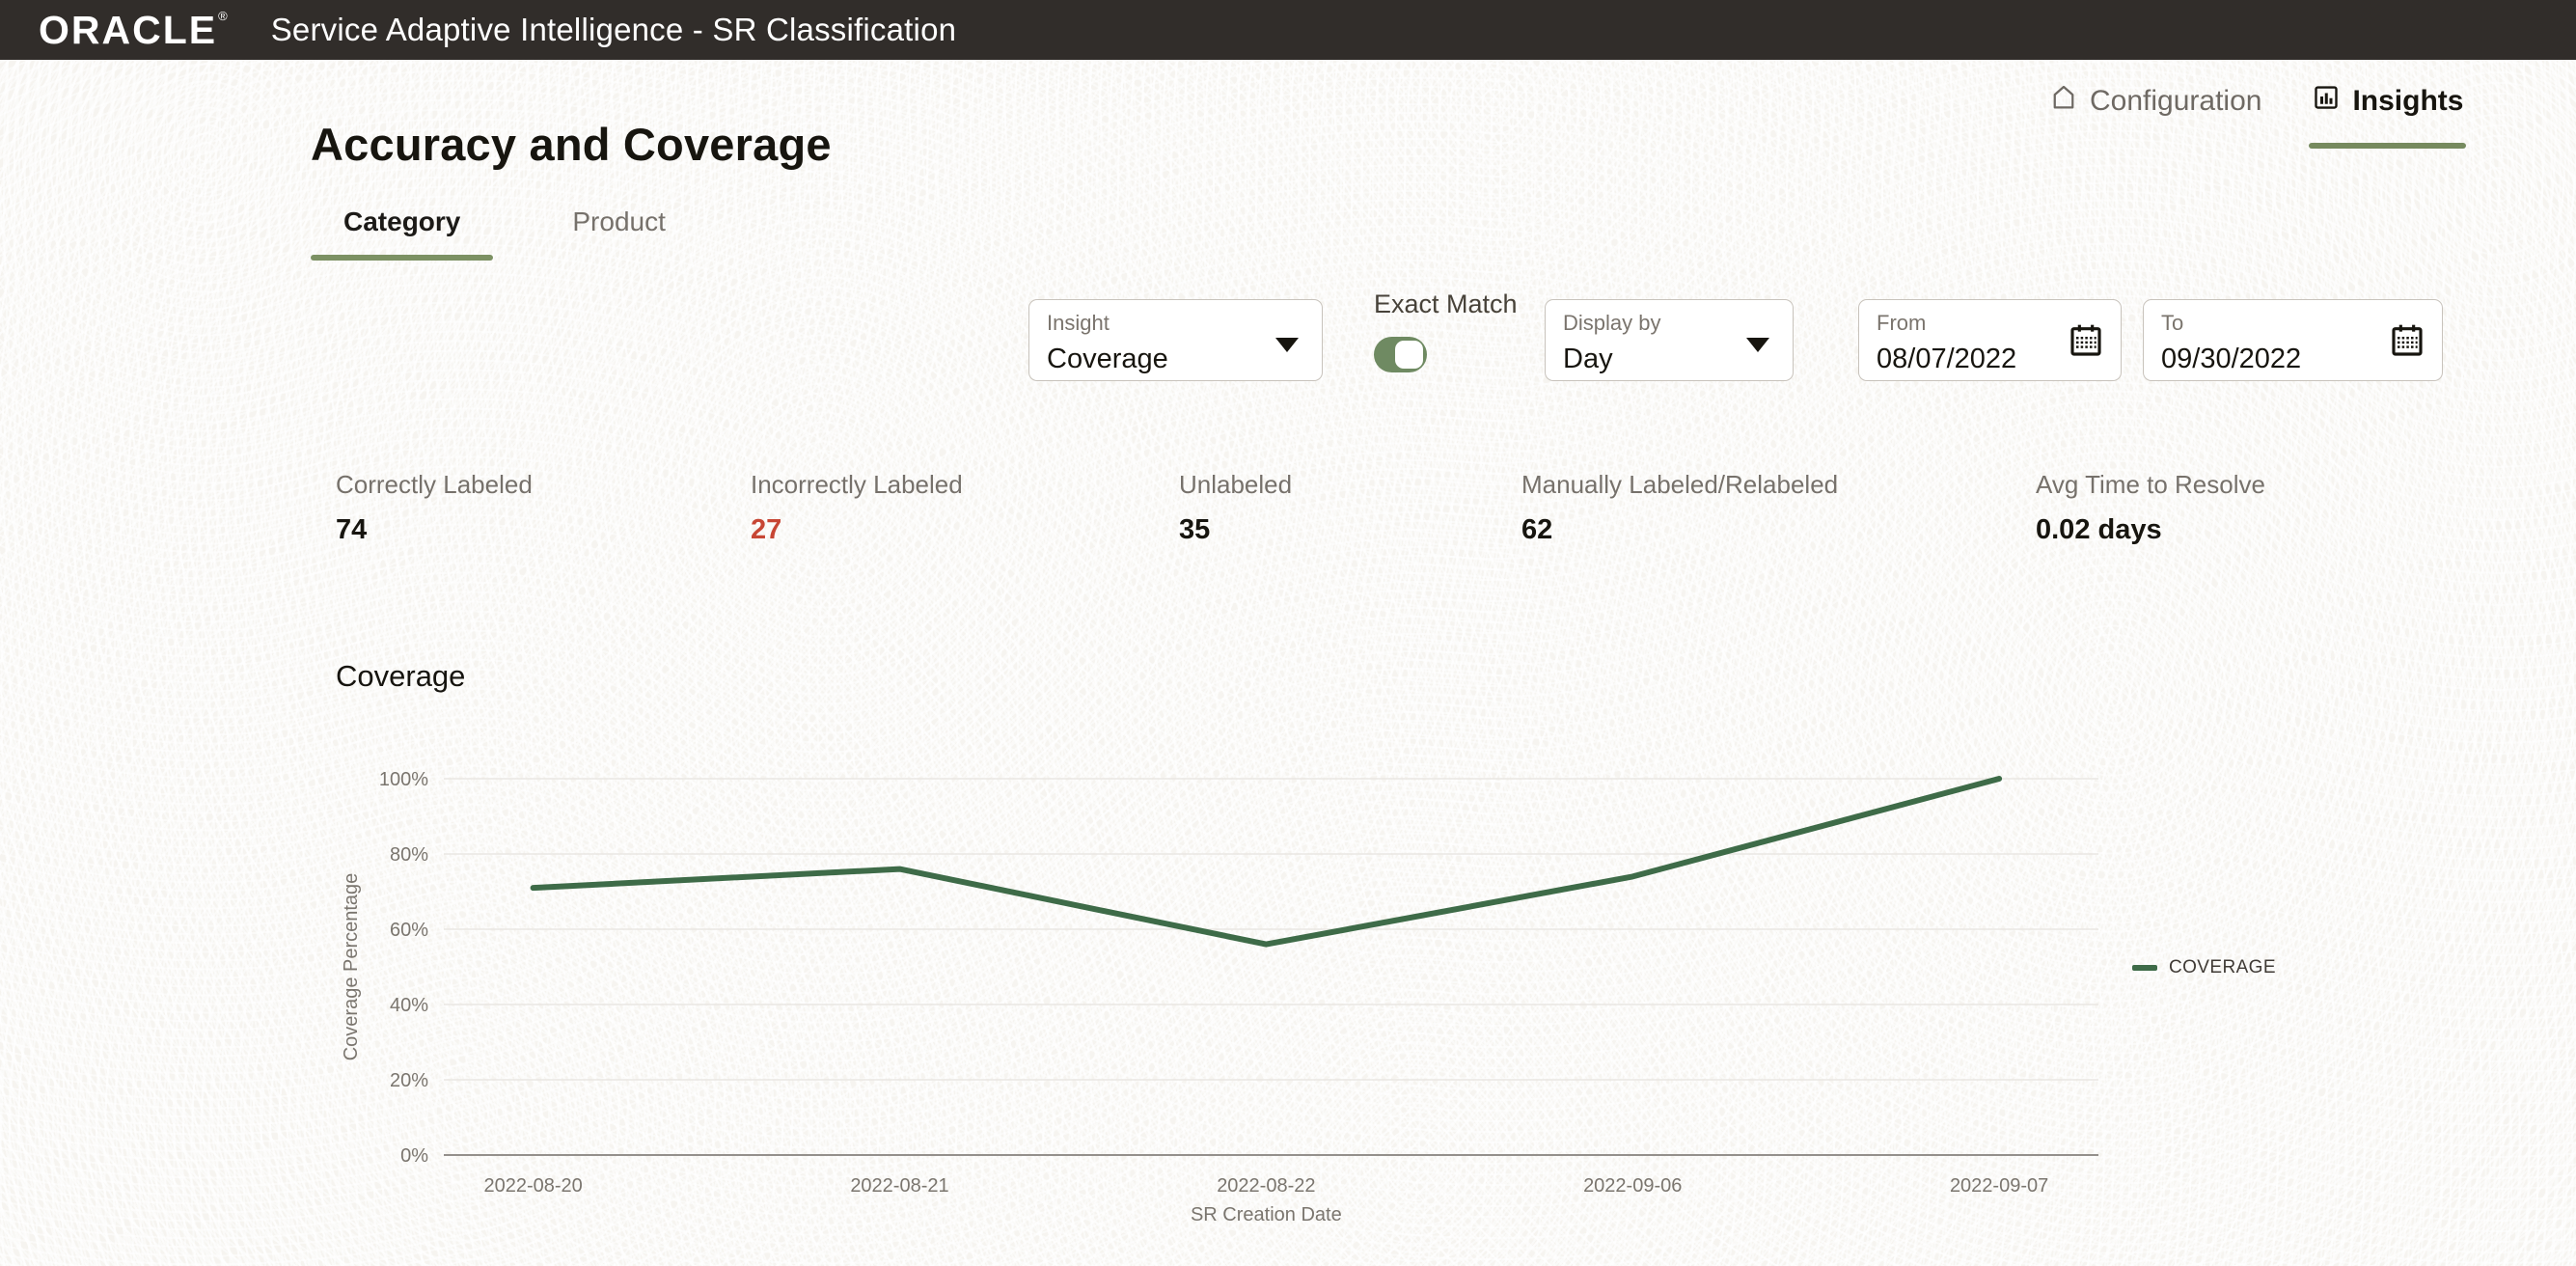 This screenshot has width=2576, height=1266. I want to click on stat-label: Manually Labeled/Relabeled, so click(1680, 484).